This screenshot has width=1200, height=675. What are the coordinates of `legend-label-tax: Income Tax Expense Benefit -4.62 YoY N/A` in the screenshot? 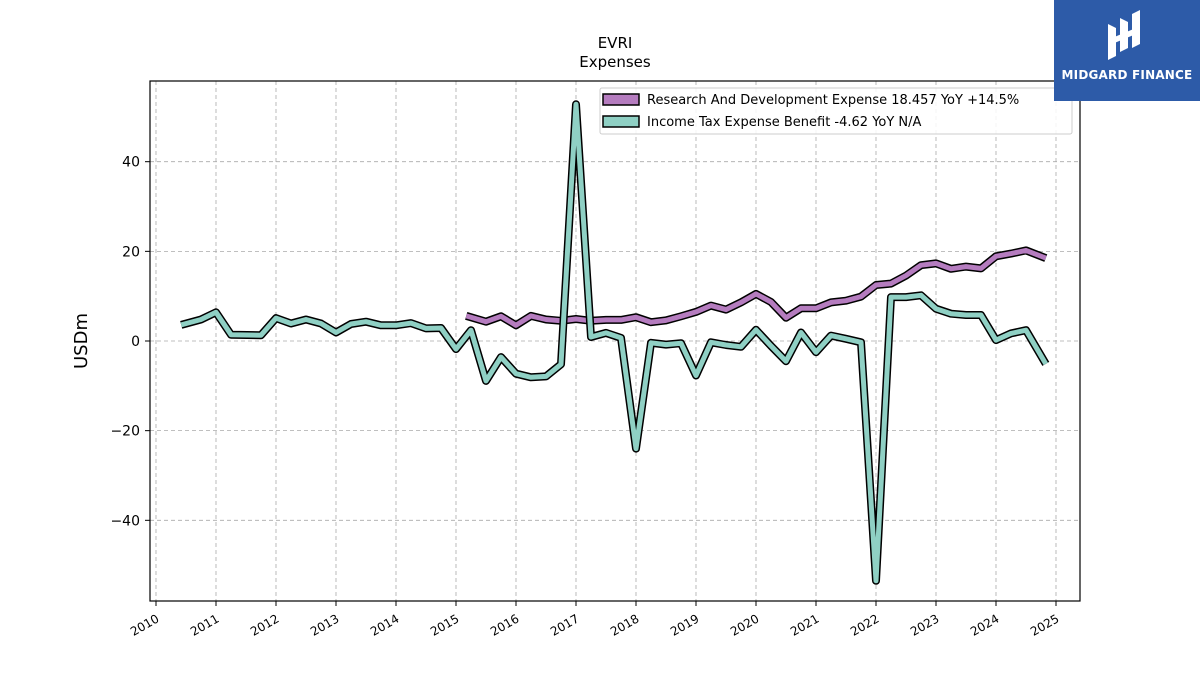 It's located at (784, 122).